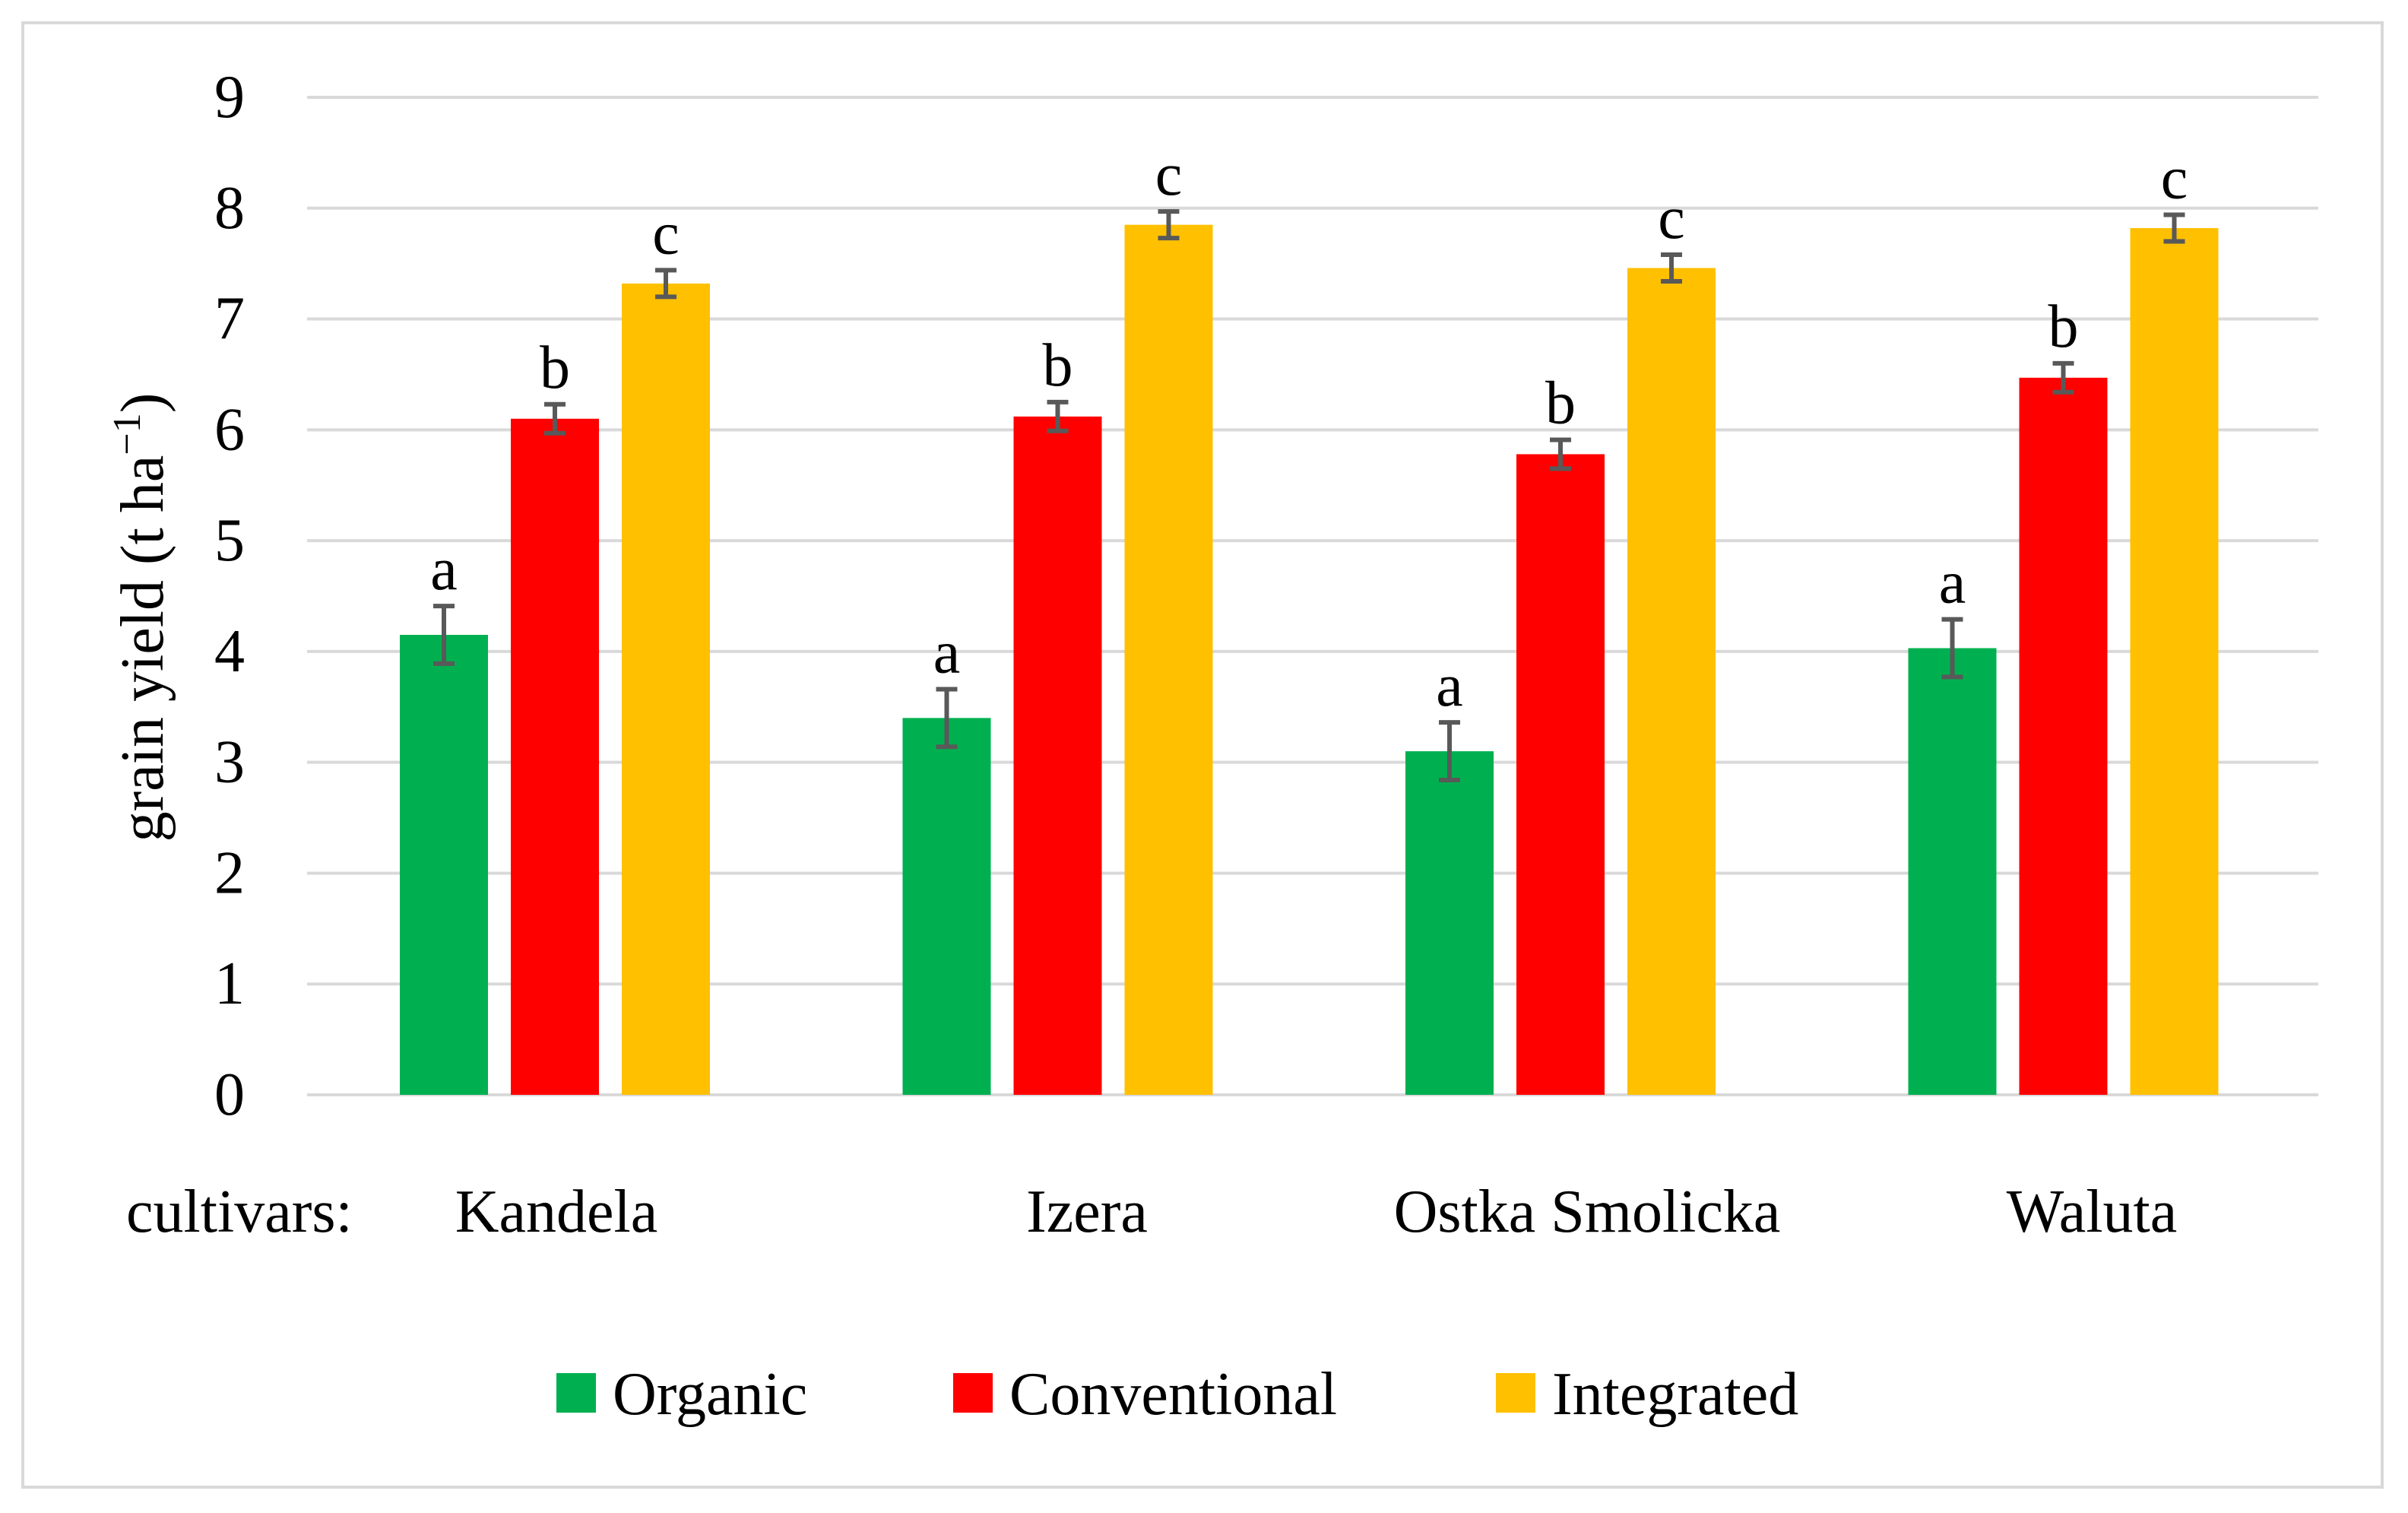 This screenshot has height=1513, width=2408. I want to click on legend-label: Integrated, so click(1675, 1394).